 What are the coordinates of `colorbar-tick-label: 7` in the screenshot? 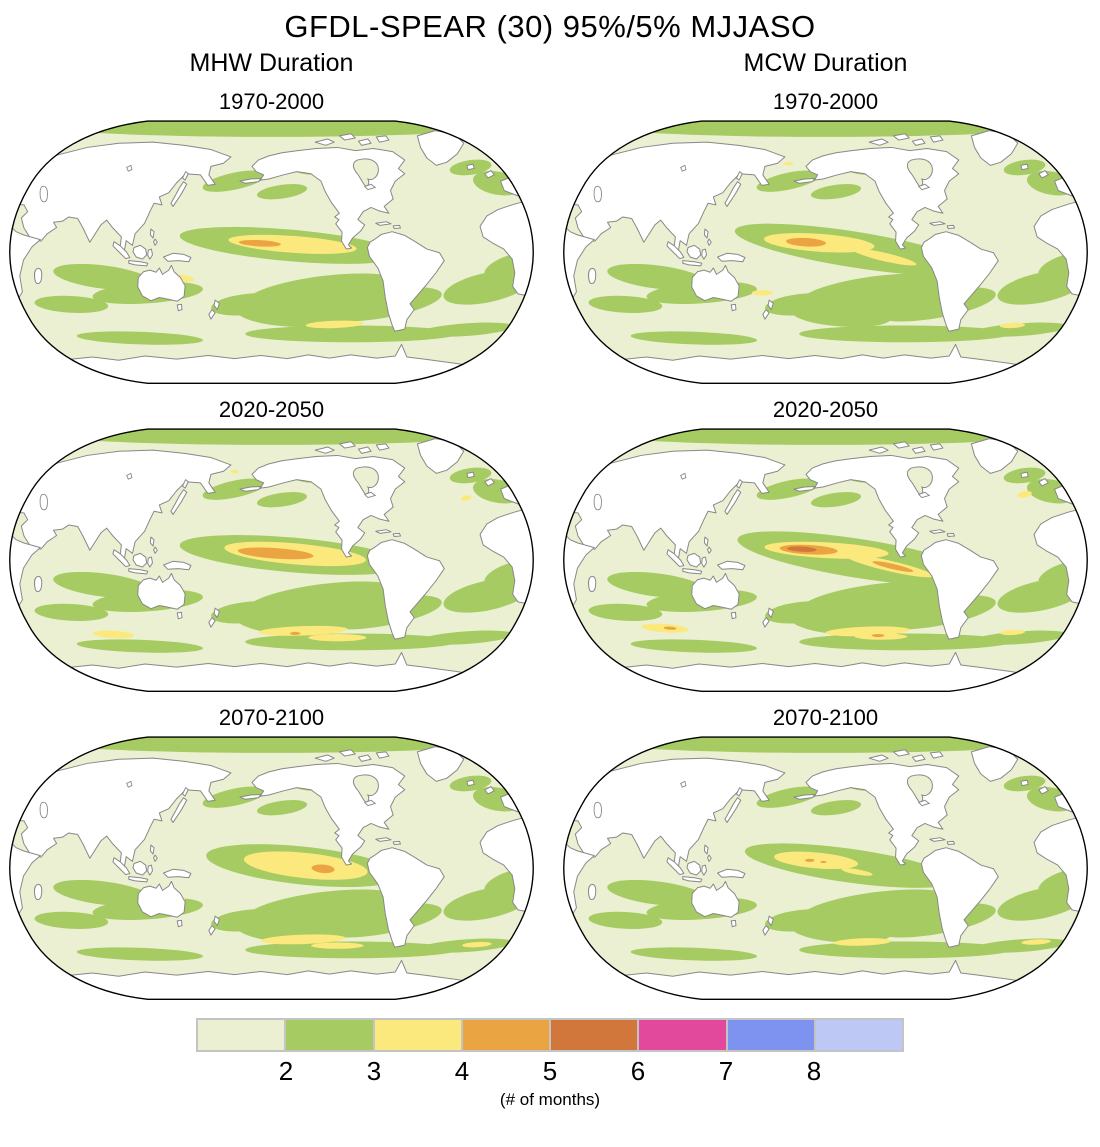 It's located at (726, 1071).